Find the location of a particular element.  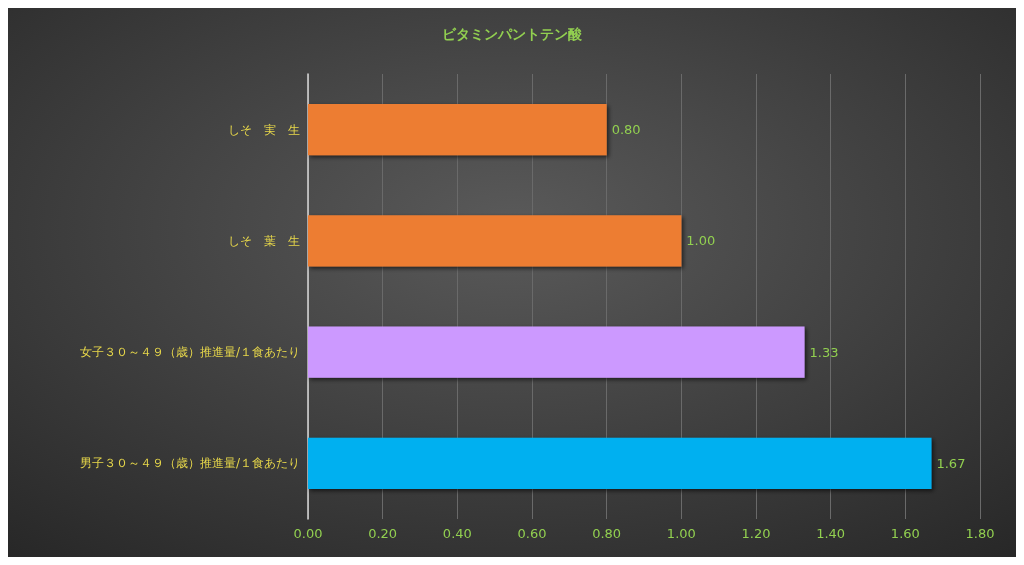

x-tick-label: 0.40 is located at coordinates (457, 533).